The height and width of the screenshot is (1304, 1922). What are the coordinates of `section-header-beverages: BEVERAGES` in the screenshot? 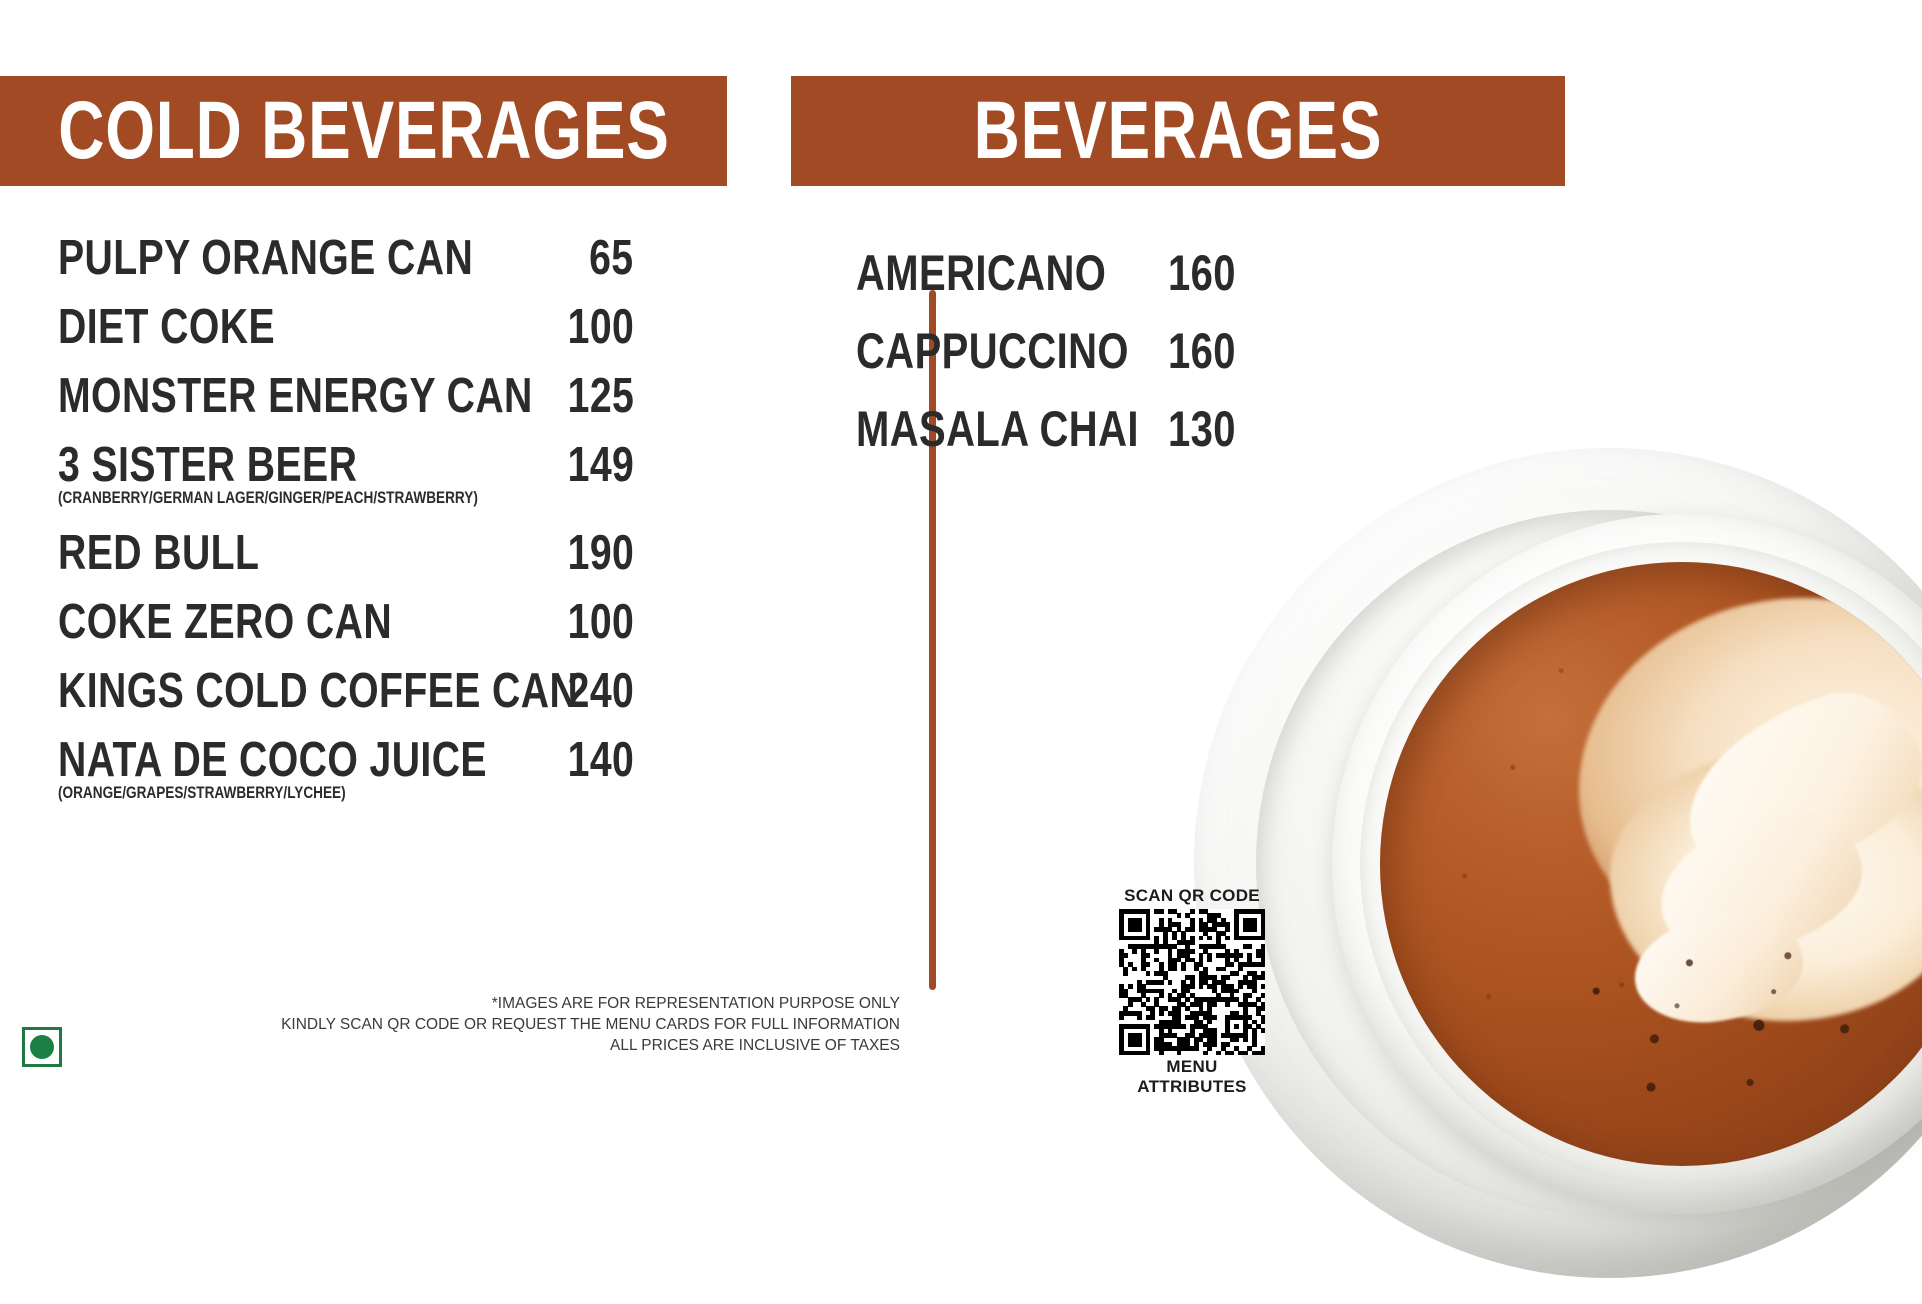 It's located at (1178, 131).